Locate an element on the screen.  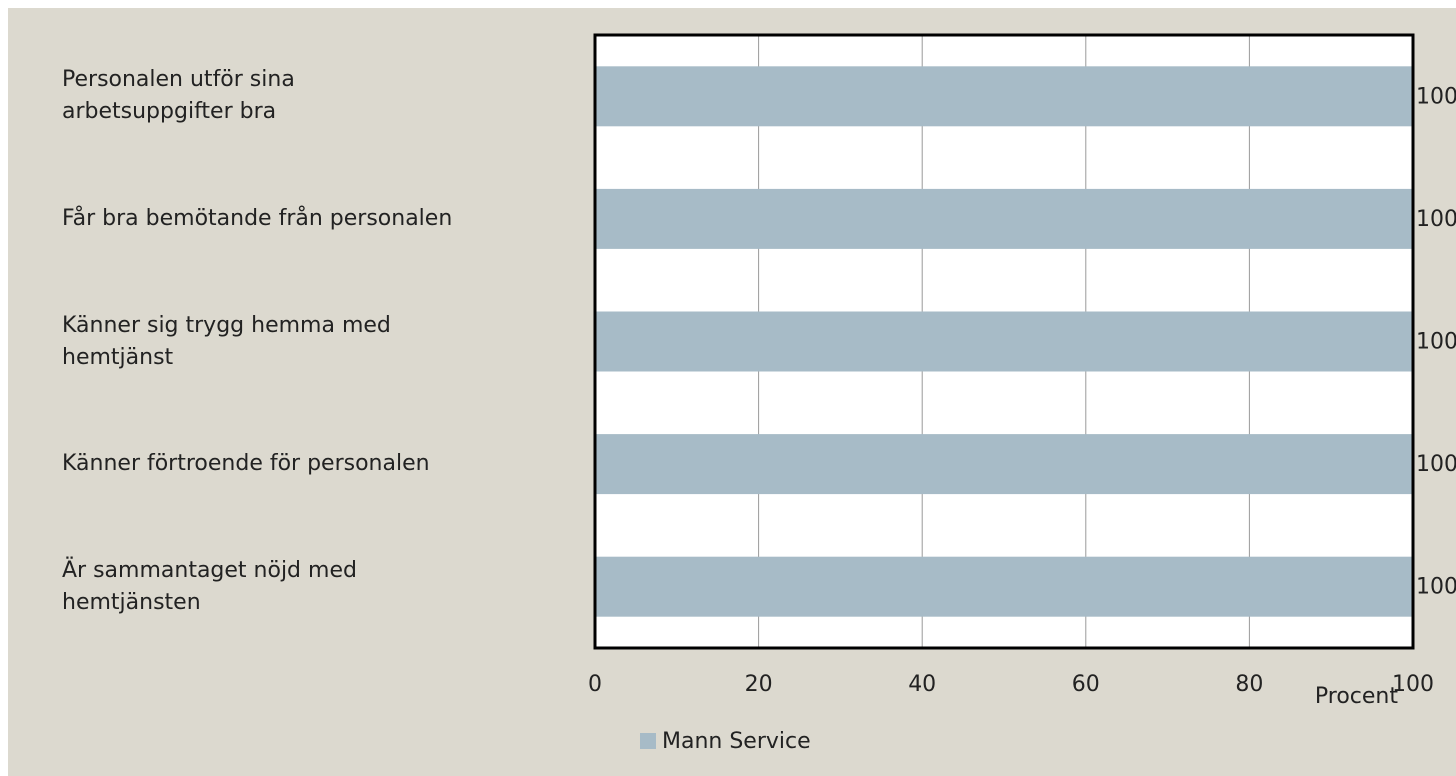
x-axis-label: Procent is located at coordinates (1356, 696).